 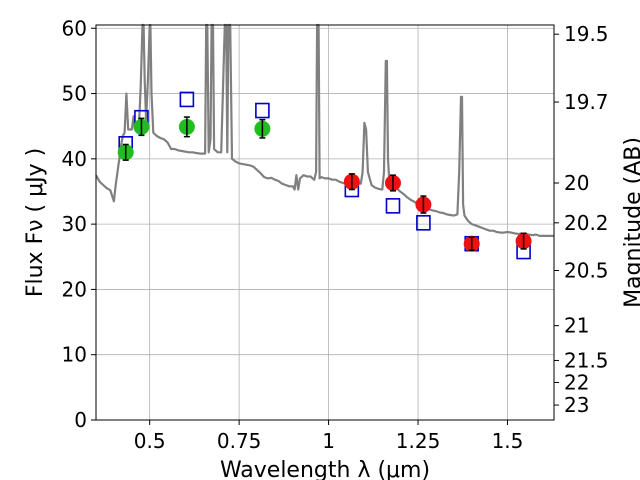 What do you see at coordinates (576, 405) in the screenshot?
I see `right-tick-label: 23` at bounding box center [576, 405].